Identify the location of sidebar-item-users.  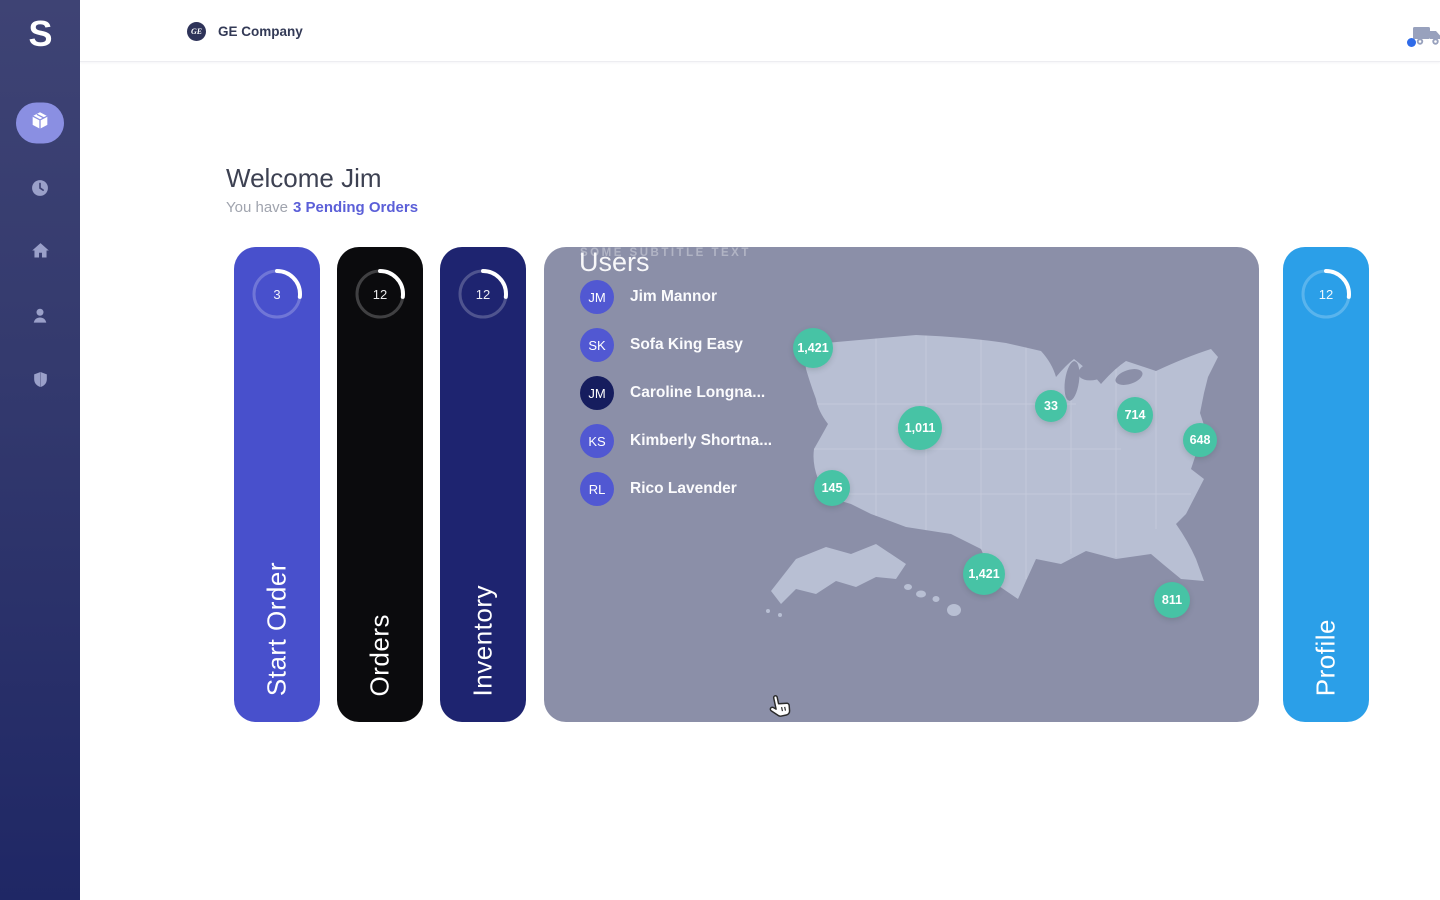
(40, 318).